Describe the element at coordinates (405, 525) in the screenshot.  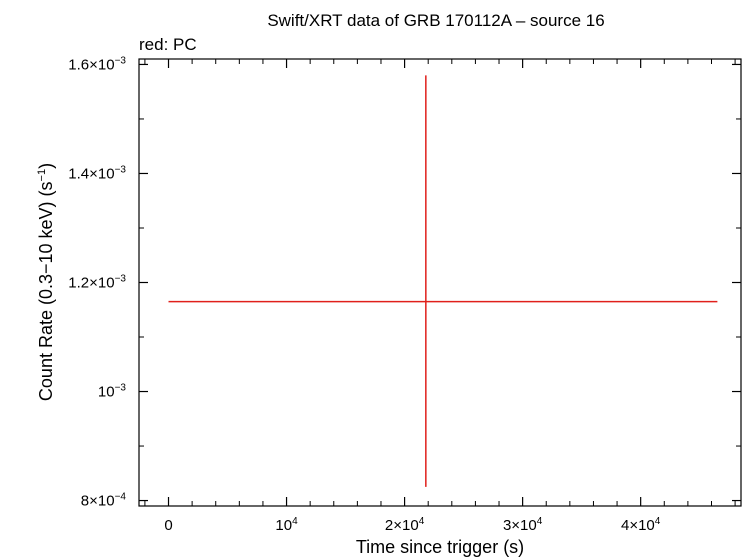
I see `x-tick-label: 2×10⁴` at that location.